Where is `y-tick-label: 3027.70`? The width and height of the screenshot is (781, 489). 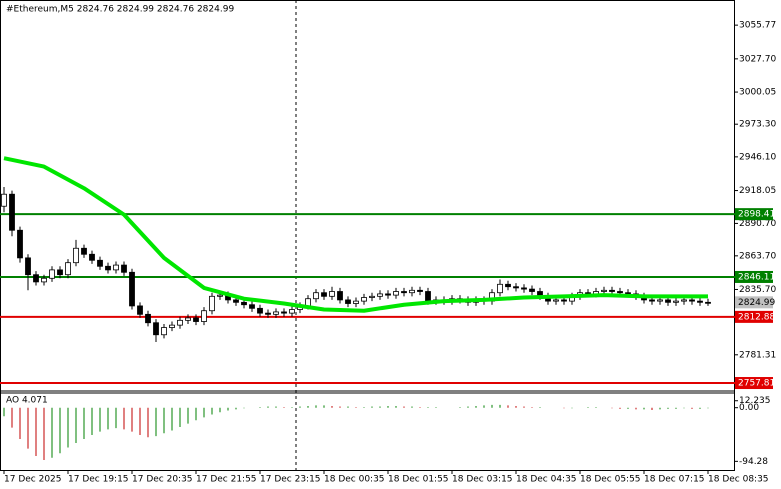 y-tick-label: 3027.70 is located at coordinates (757, 59).